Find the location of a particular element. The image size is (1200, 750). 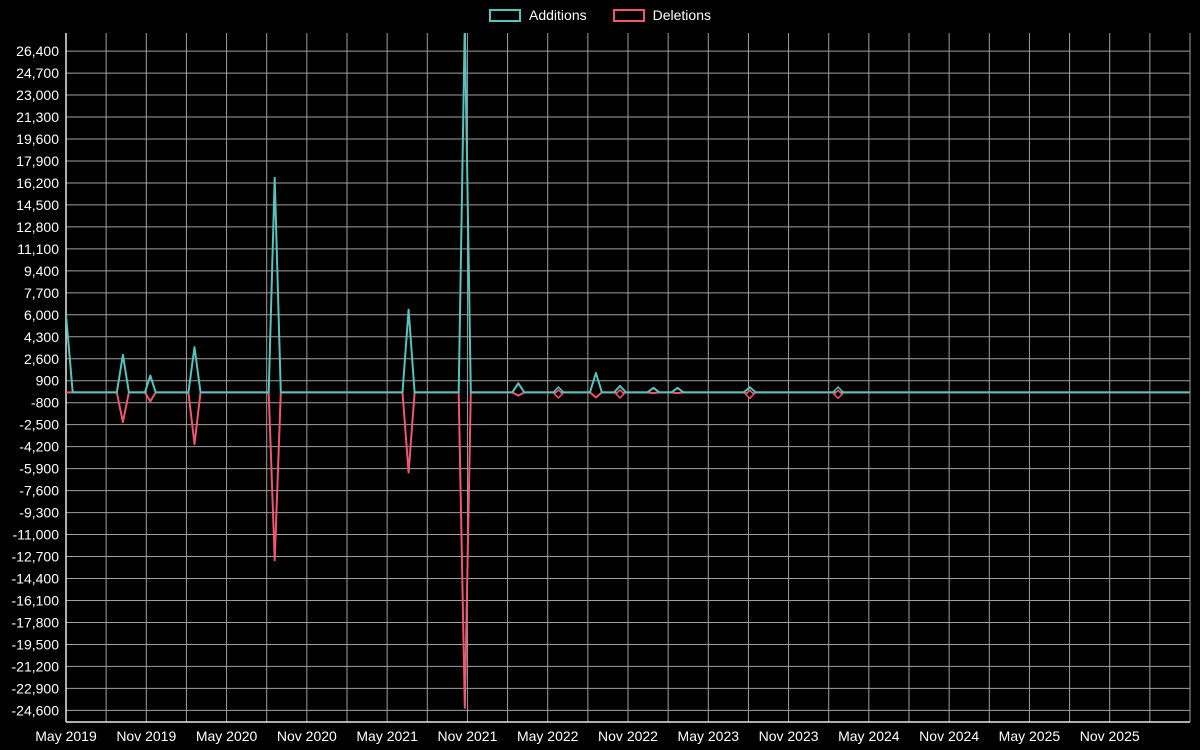

y-tick-label: -19,500 is located at coordinates (36, 644).